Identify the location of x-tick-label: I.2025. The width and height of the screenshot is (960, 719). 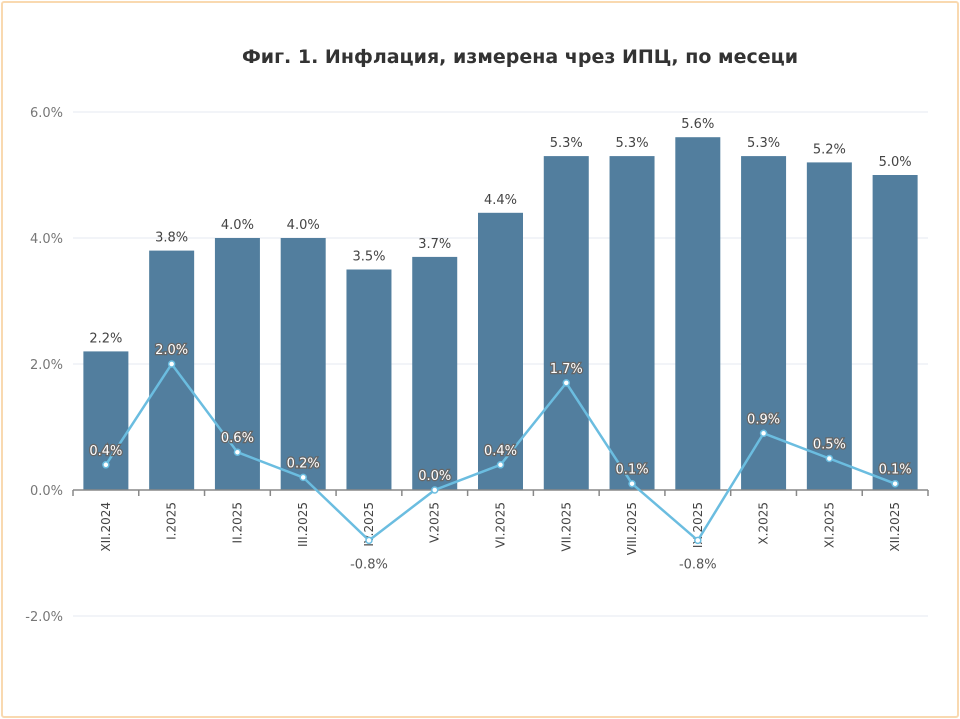
(172, 521).